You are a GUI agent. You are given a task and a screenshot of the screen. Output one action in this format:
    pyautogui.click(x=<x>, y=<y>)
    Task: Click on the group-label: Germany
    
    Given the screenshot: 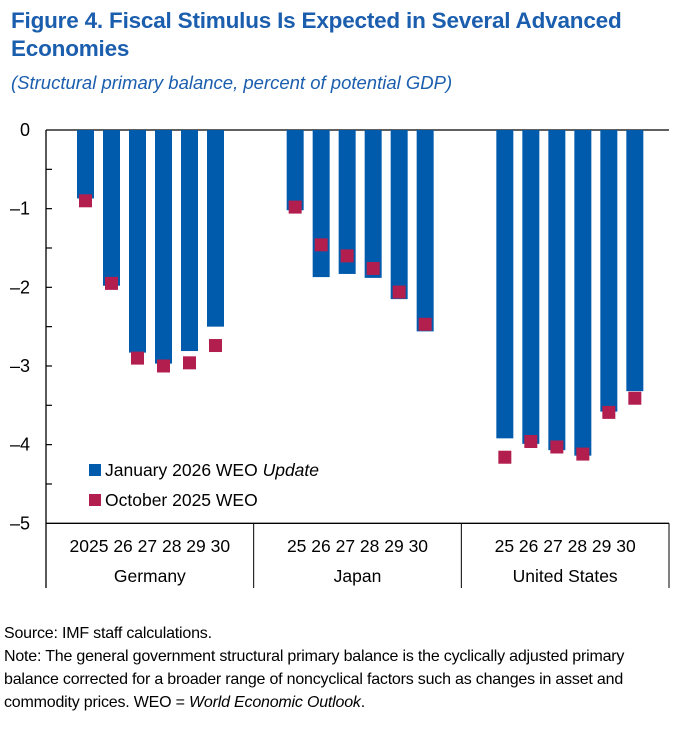 What is the action you would take?
    pyautogui.click(x=150, y=576)
    